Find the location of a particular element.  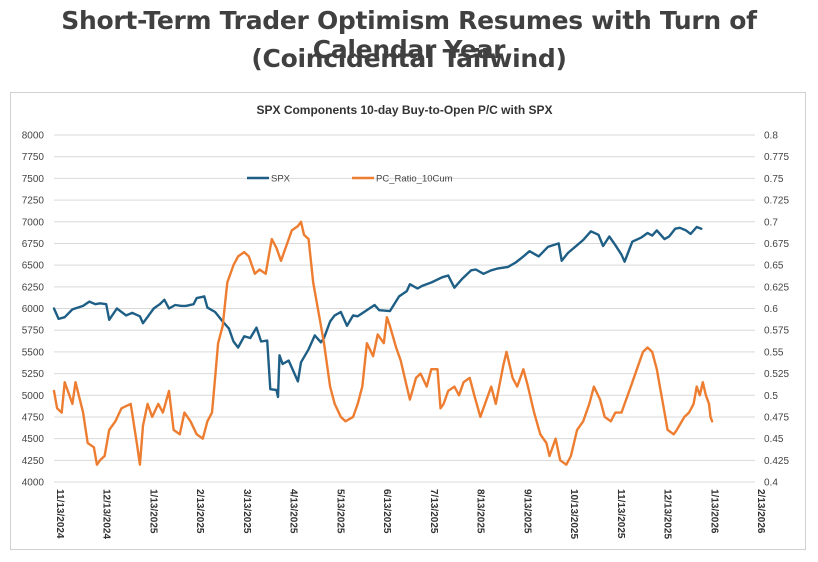

y-right-tick-label: 0.675 is located at coordinates (776, 244).